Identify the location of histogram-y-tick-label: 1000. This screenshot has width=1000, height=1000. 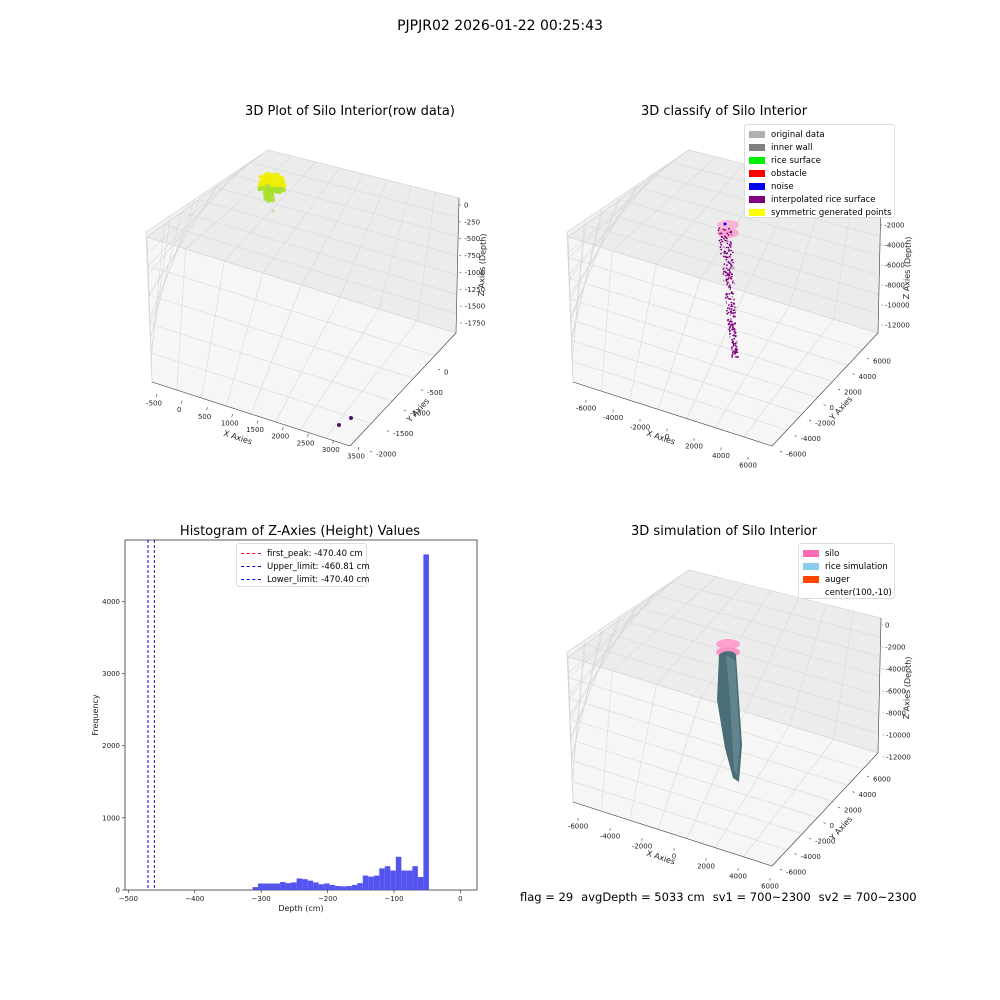
(111, 818).